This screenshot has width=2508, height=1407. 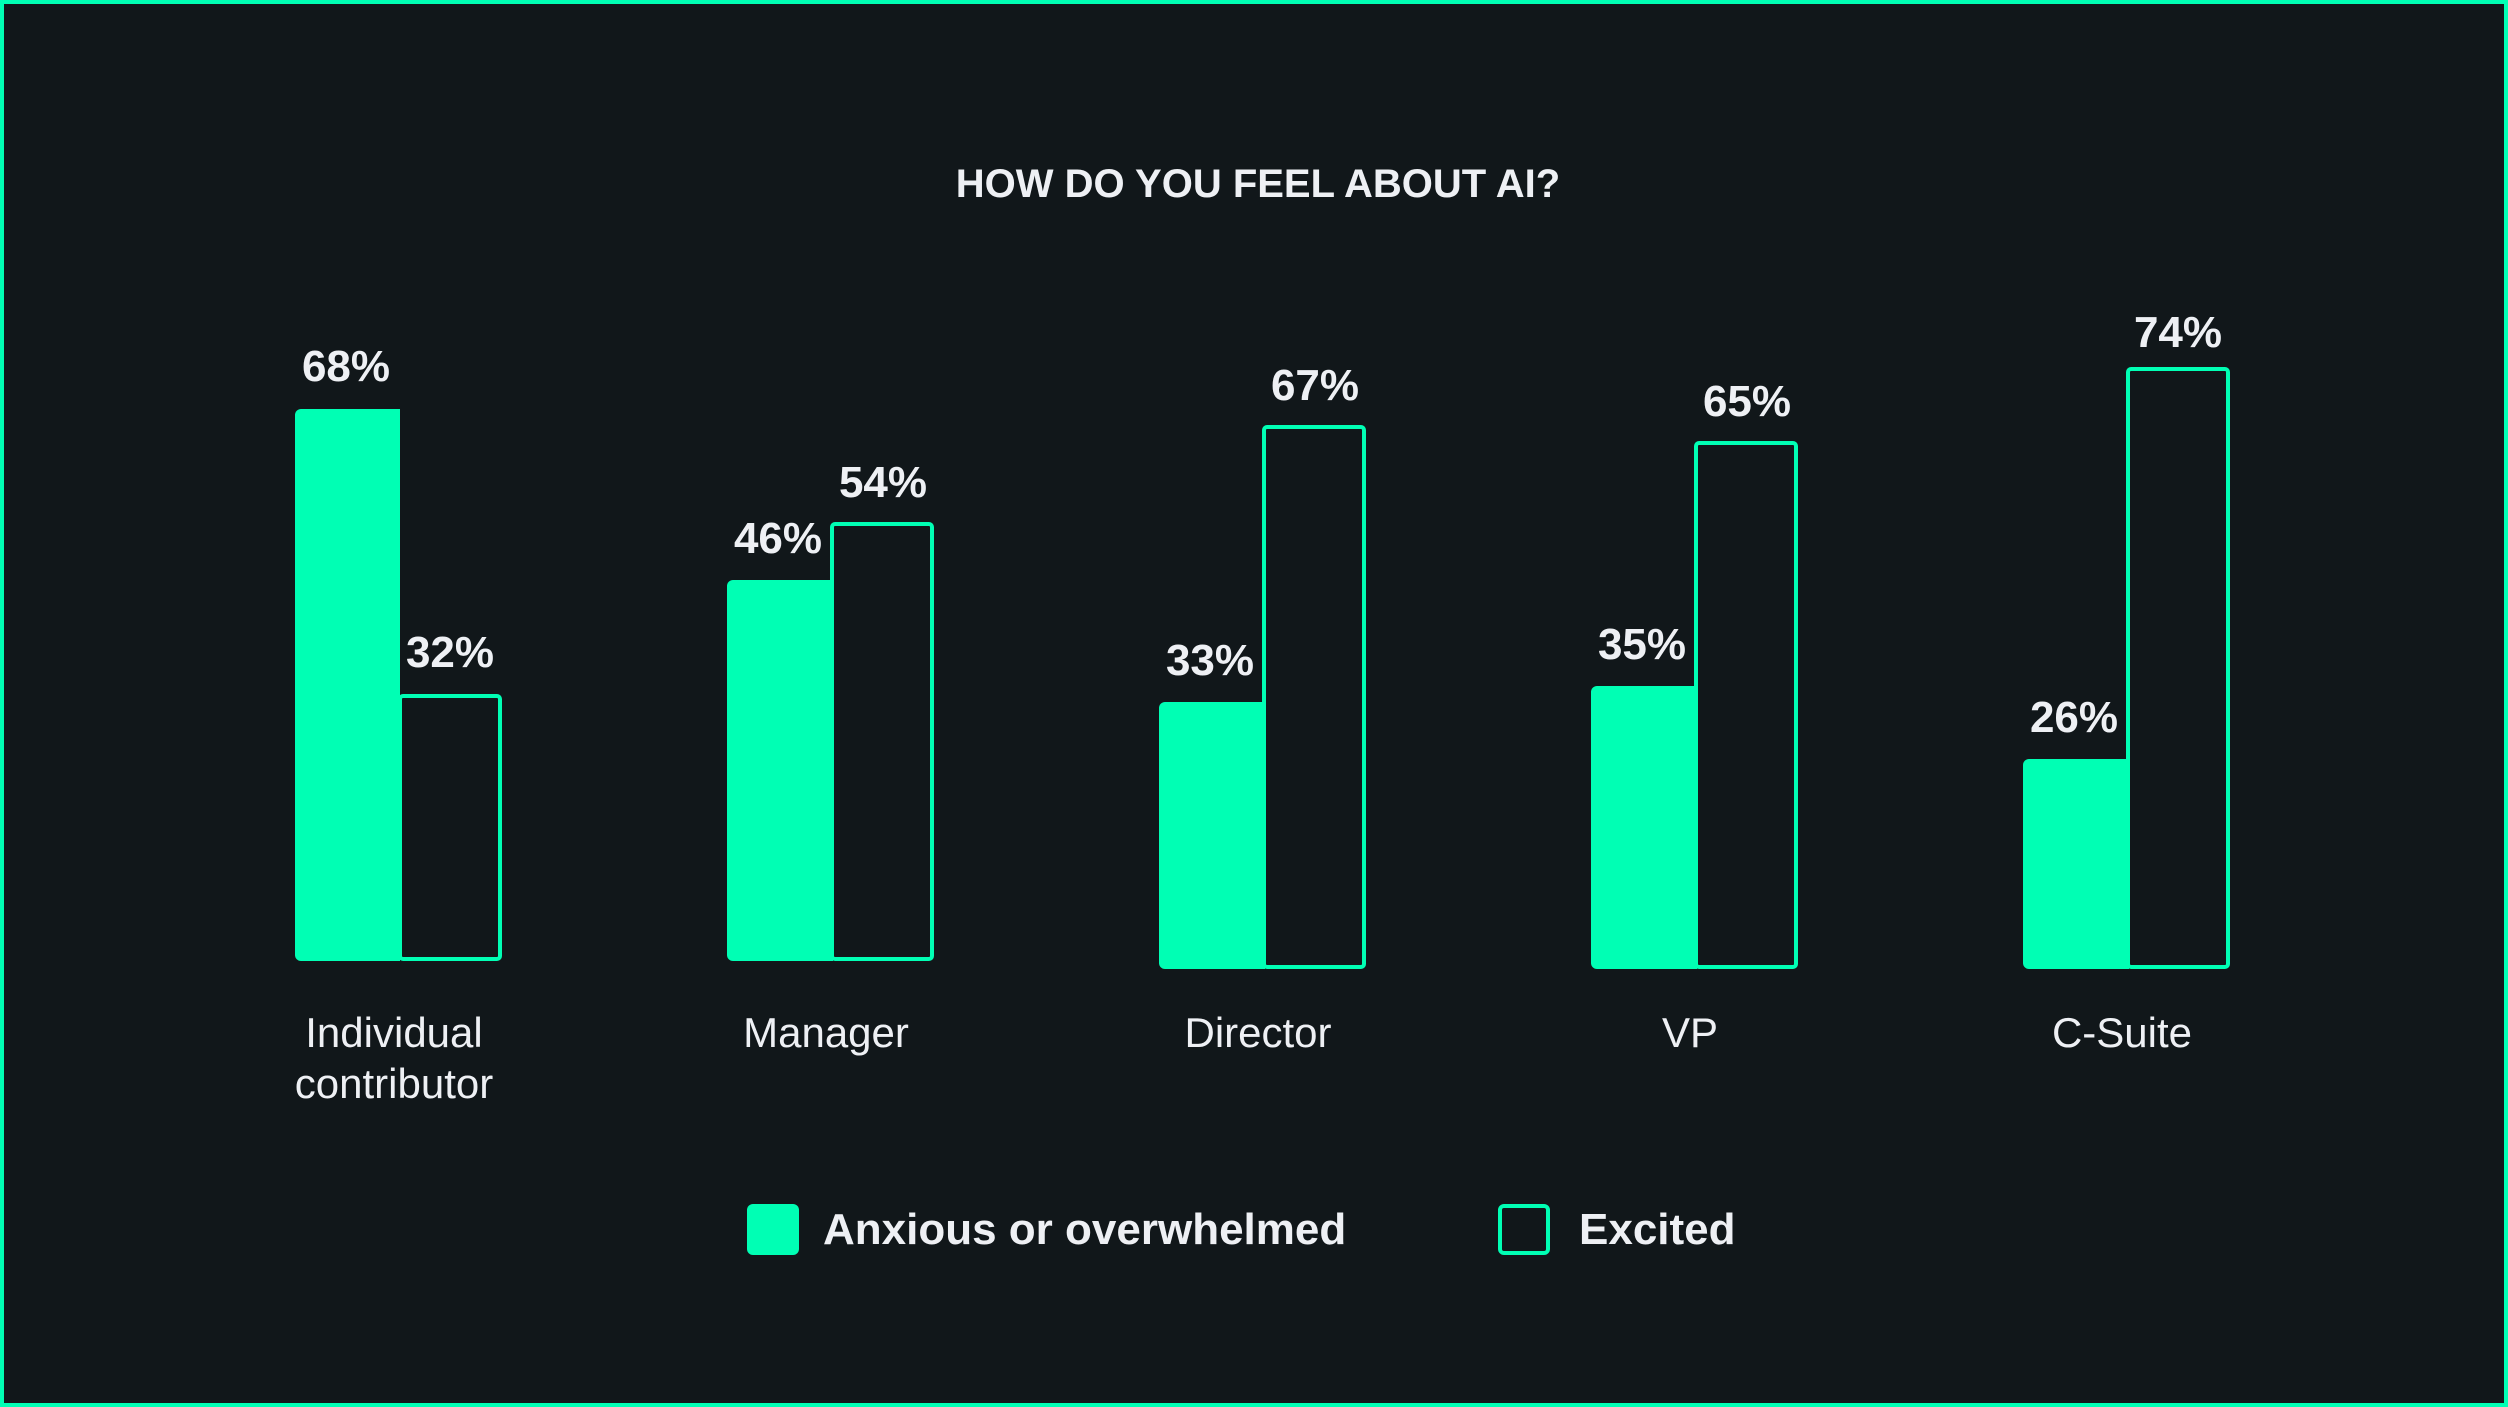 What do you see at coordinates (778, 538) in the screenshot?
I see `value-label-anxious: 46%` at bounding box center [778, 538].